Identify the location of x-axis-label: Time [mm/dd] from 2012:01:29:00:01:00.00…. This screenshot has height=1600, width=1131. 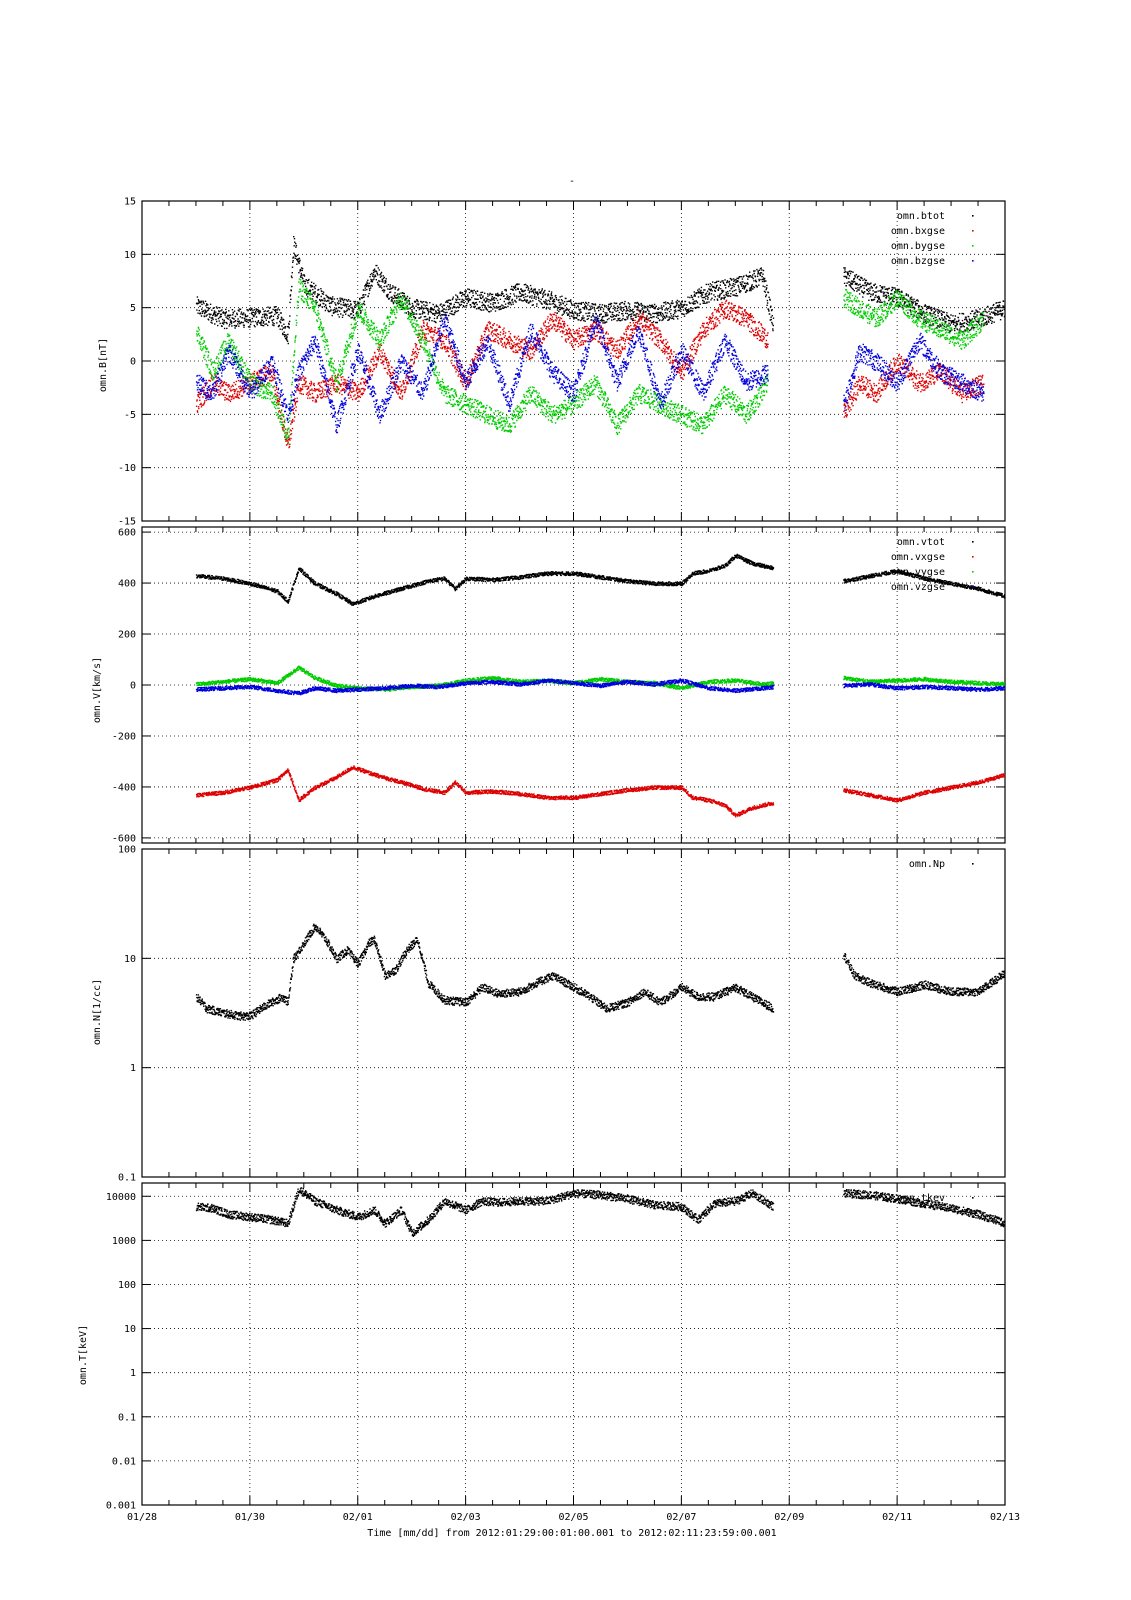
(571, 1533).